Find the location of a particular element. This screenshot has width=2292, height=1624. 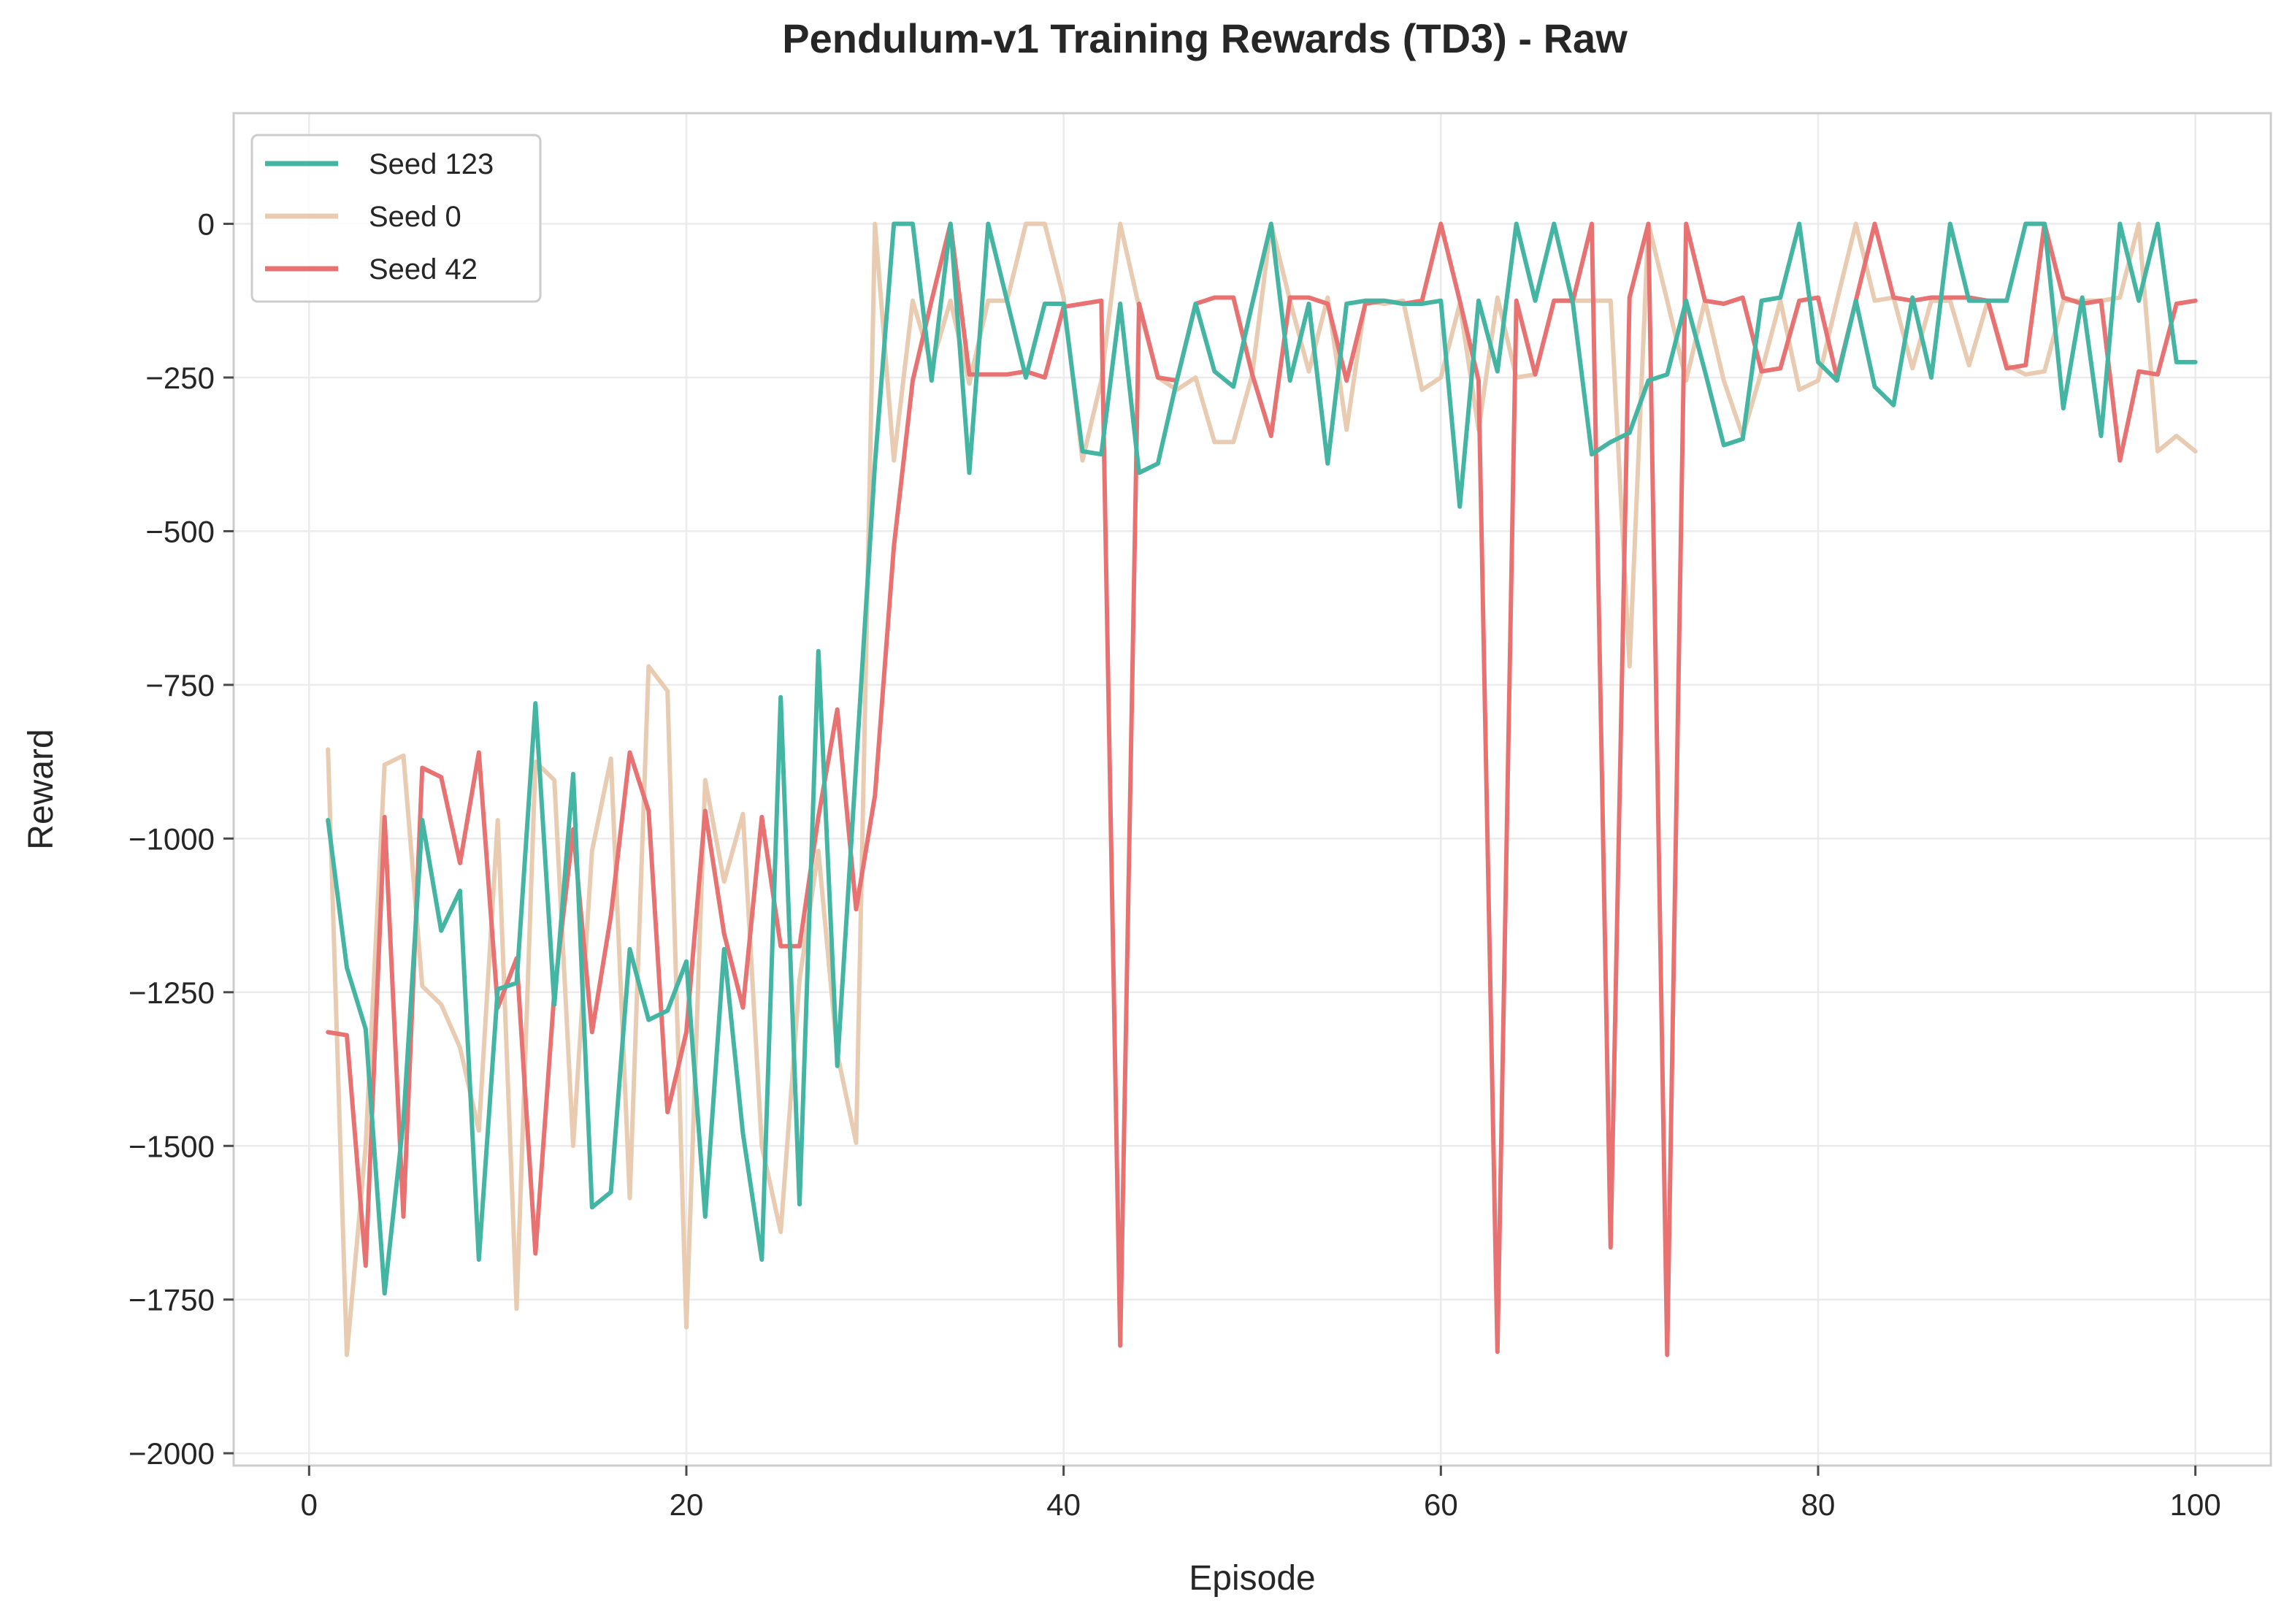

y-tick-label: 0 is located at coordinates (207, 224).